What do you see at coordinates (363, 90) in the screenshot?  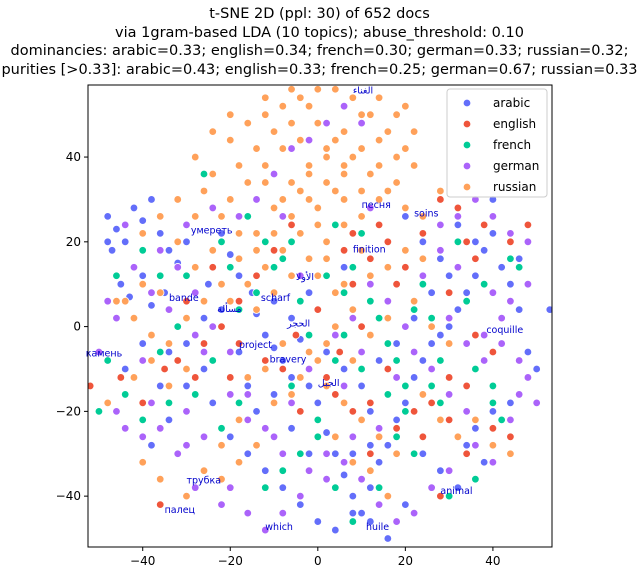 I see `annotation-label: الغناء` at bounding box center [363, 90].